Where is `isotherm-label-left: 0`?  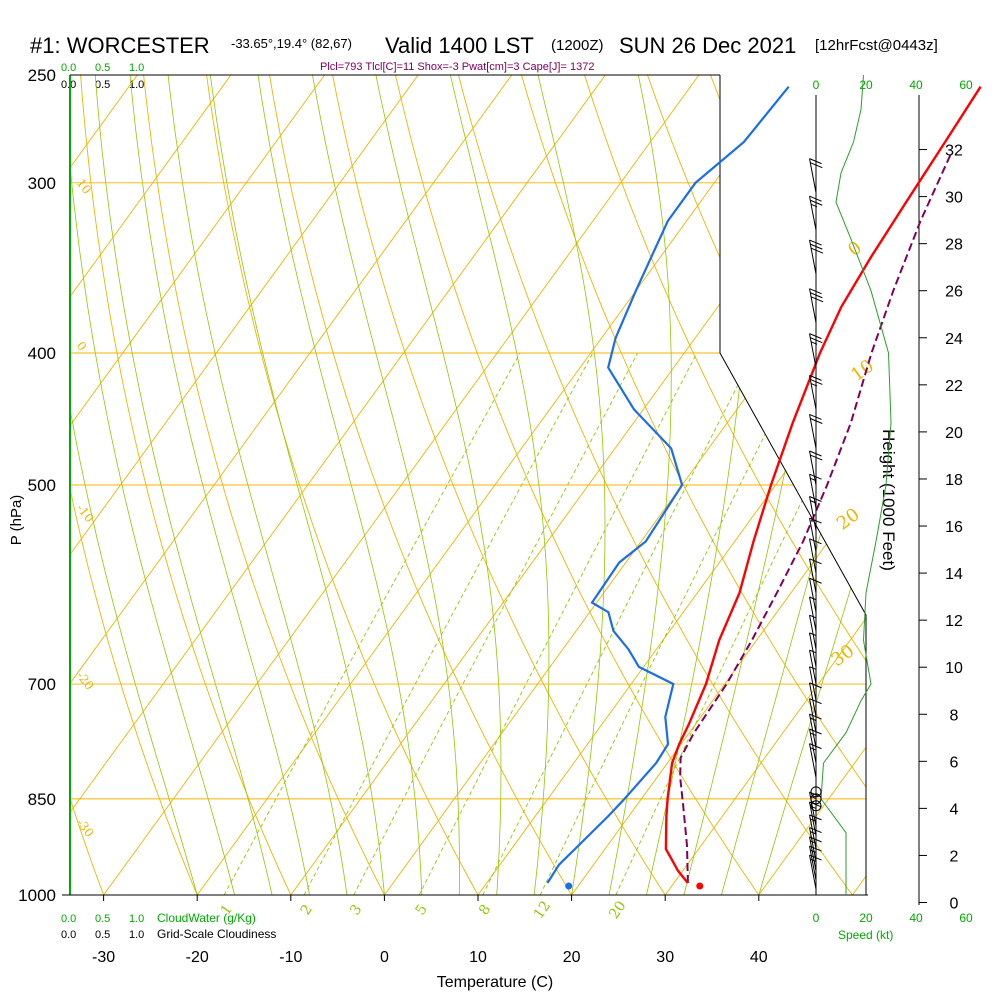 isotherm-label-left: 0 is located at coordinates (82, 346).